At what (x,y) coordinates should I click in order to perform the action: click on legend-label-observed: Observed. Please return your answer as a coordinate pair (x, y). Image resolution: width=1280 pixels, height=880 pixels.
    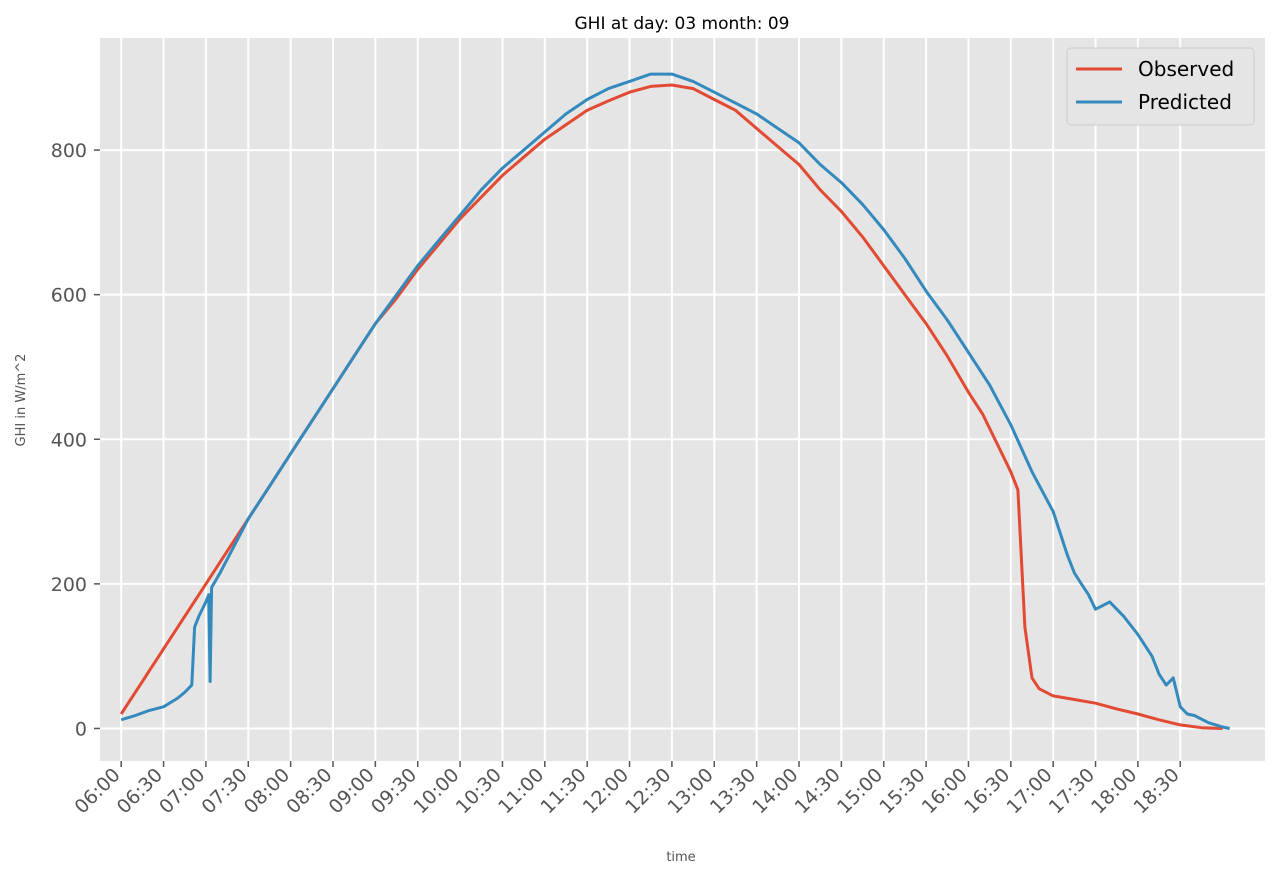
    Looking at the image, I should click on (1186, 69).